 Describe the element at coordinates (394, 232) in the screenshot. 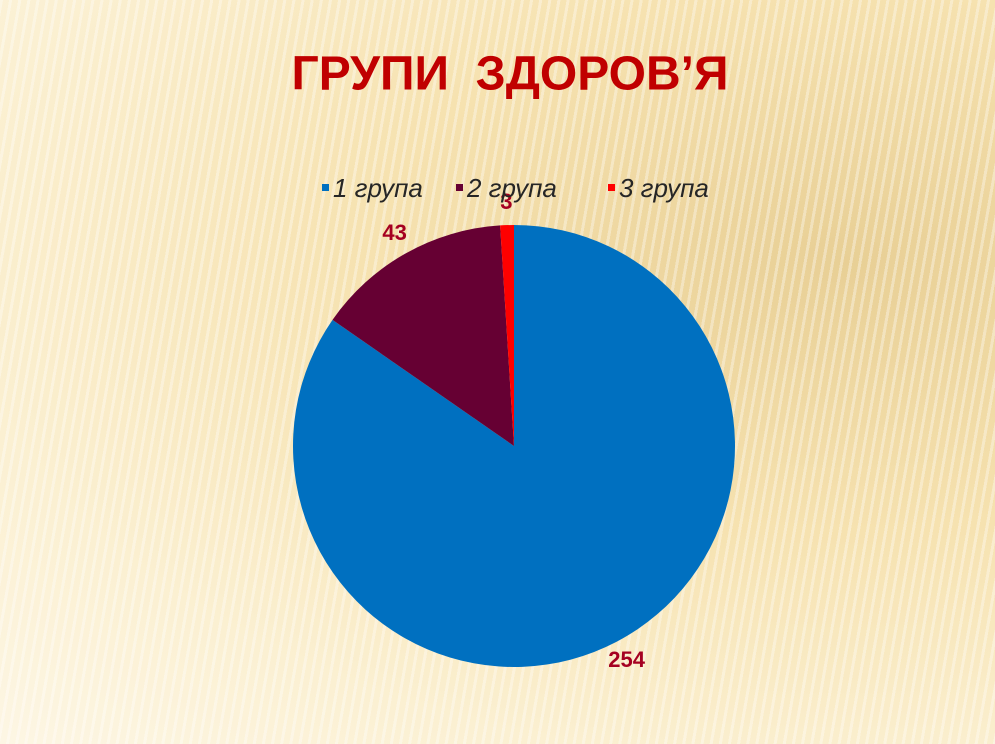

I see `data-label: 43` at that location.